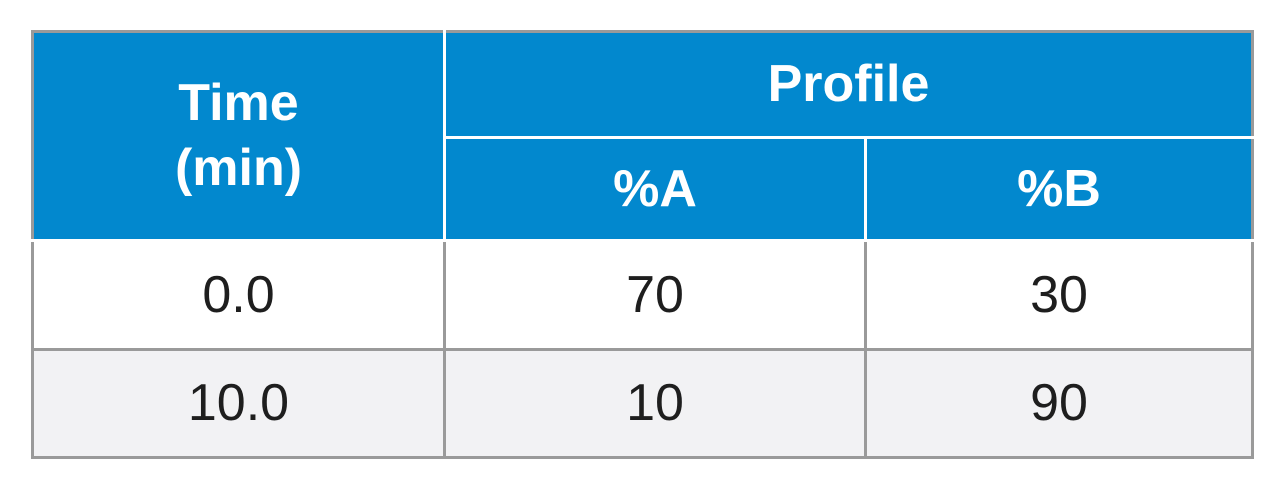 This screenshot has height=498, width=1280. What do you see at coordinates (238, 168) in the screenshot?
I see `time-header-line2: (min)` at bounding box center [238, 168].